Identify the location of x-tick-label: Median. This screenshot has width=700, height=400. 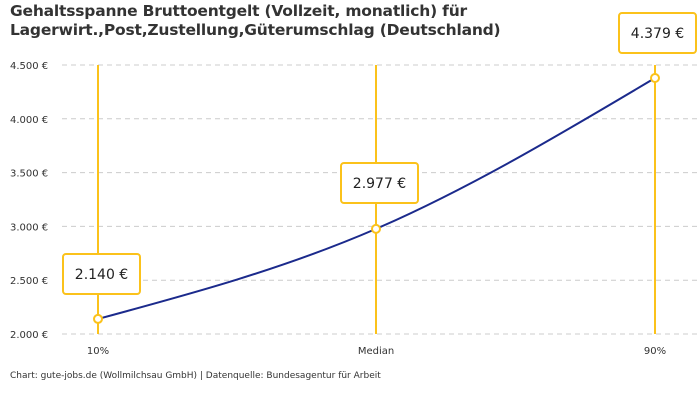
(376, 351).